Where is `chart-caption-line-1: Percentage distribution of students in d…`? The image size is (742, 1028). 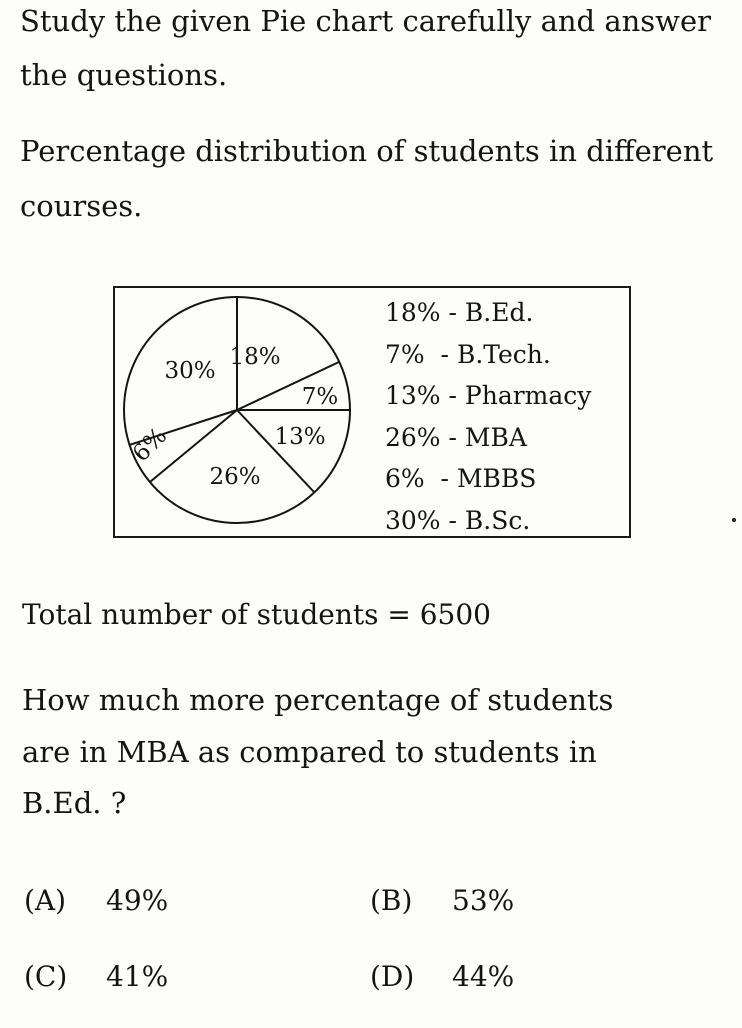
chart-caption-line-1: Percentage distribution of students in d… is located at coordinates (367, 151).